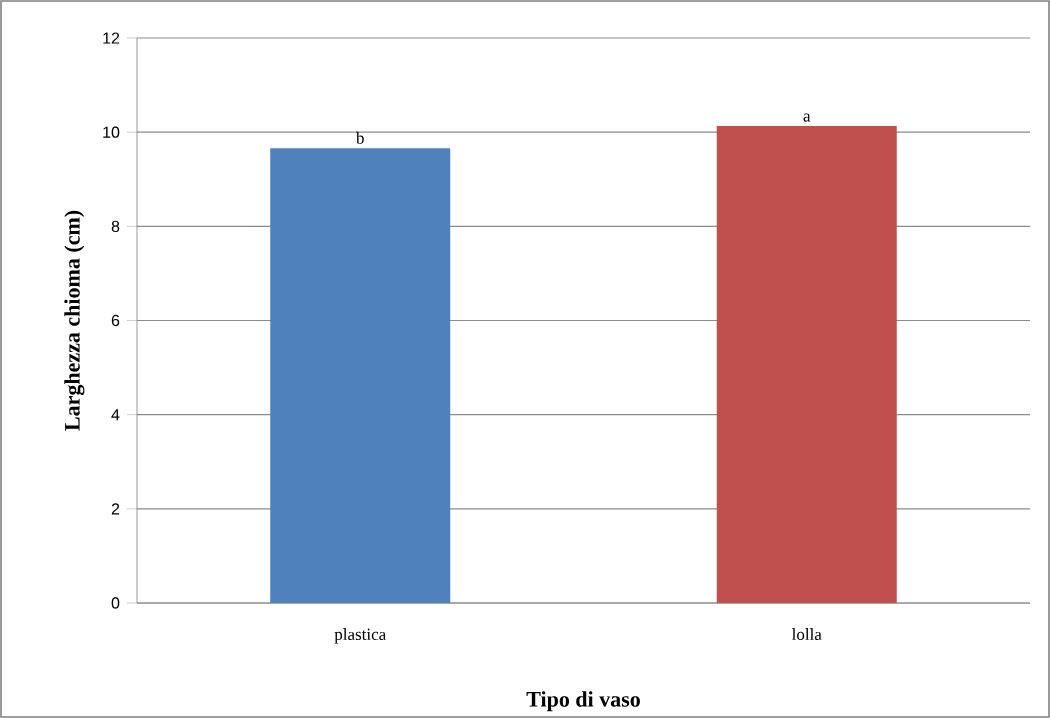 This screenshot has width=1050, height=718. What do you see at coordinates (360, 137) in the screenshot?
I see `annotation: b` at bounding box center [360, 137].